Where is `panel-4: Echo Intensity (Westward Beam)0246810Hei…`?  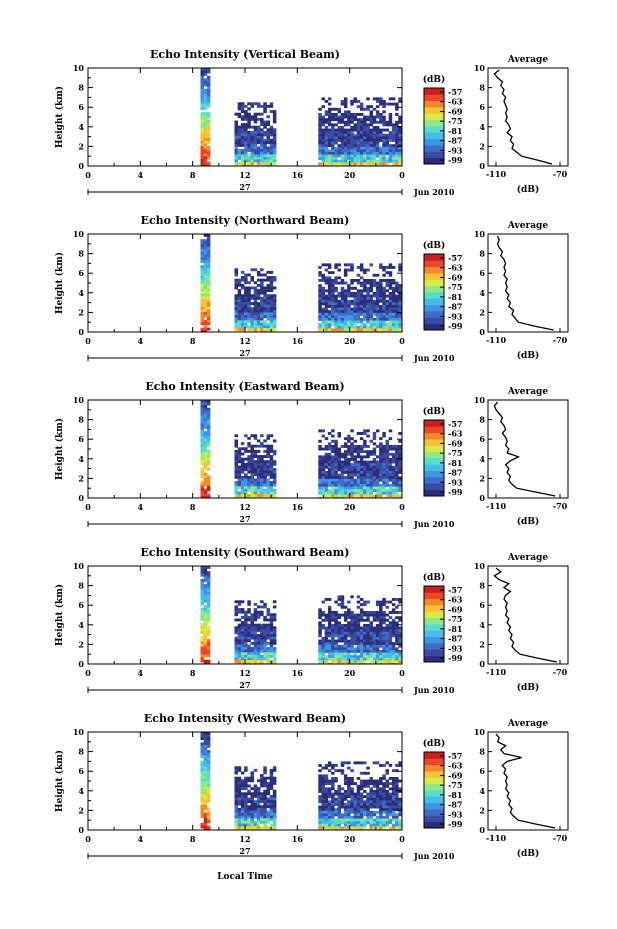
panel-4: Echo Intensity (Westward Beam)0246810Hei… is located at coordinates (311, 786).